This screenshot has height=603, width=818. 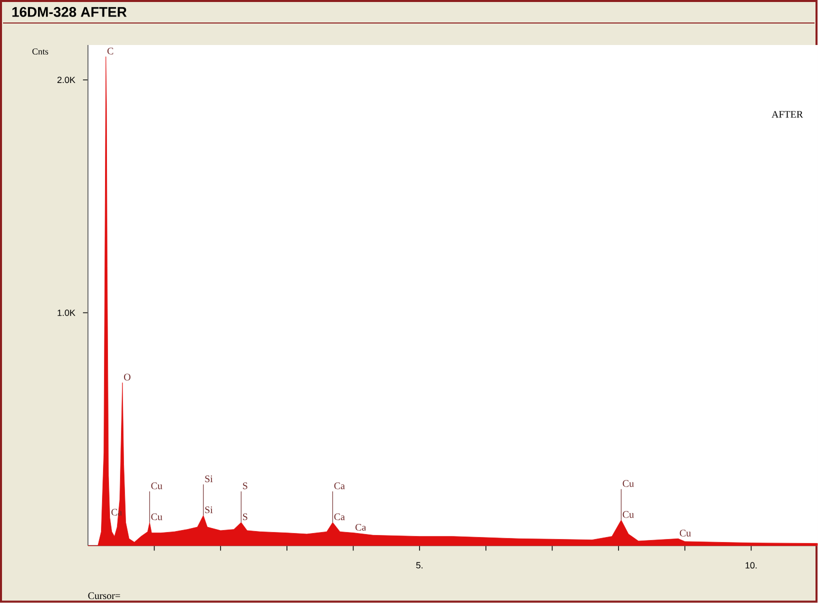 I want to click on y-tick-label: 2.0K, so click(x=66, y=80).